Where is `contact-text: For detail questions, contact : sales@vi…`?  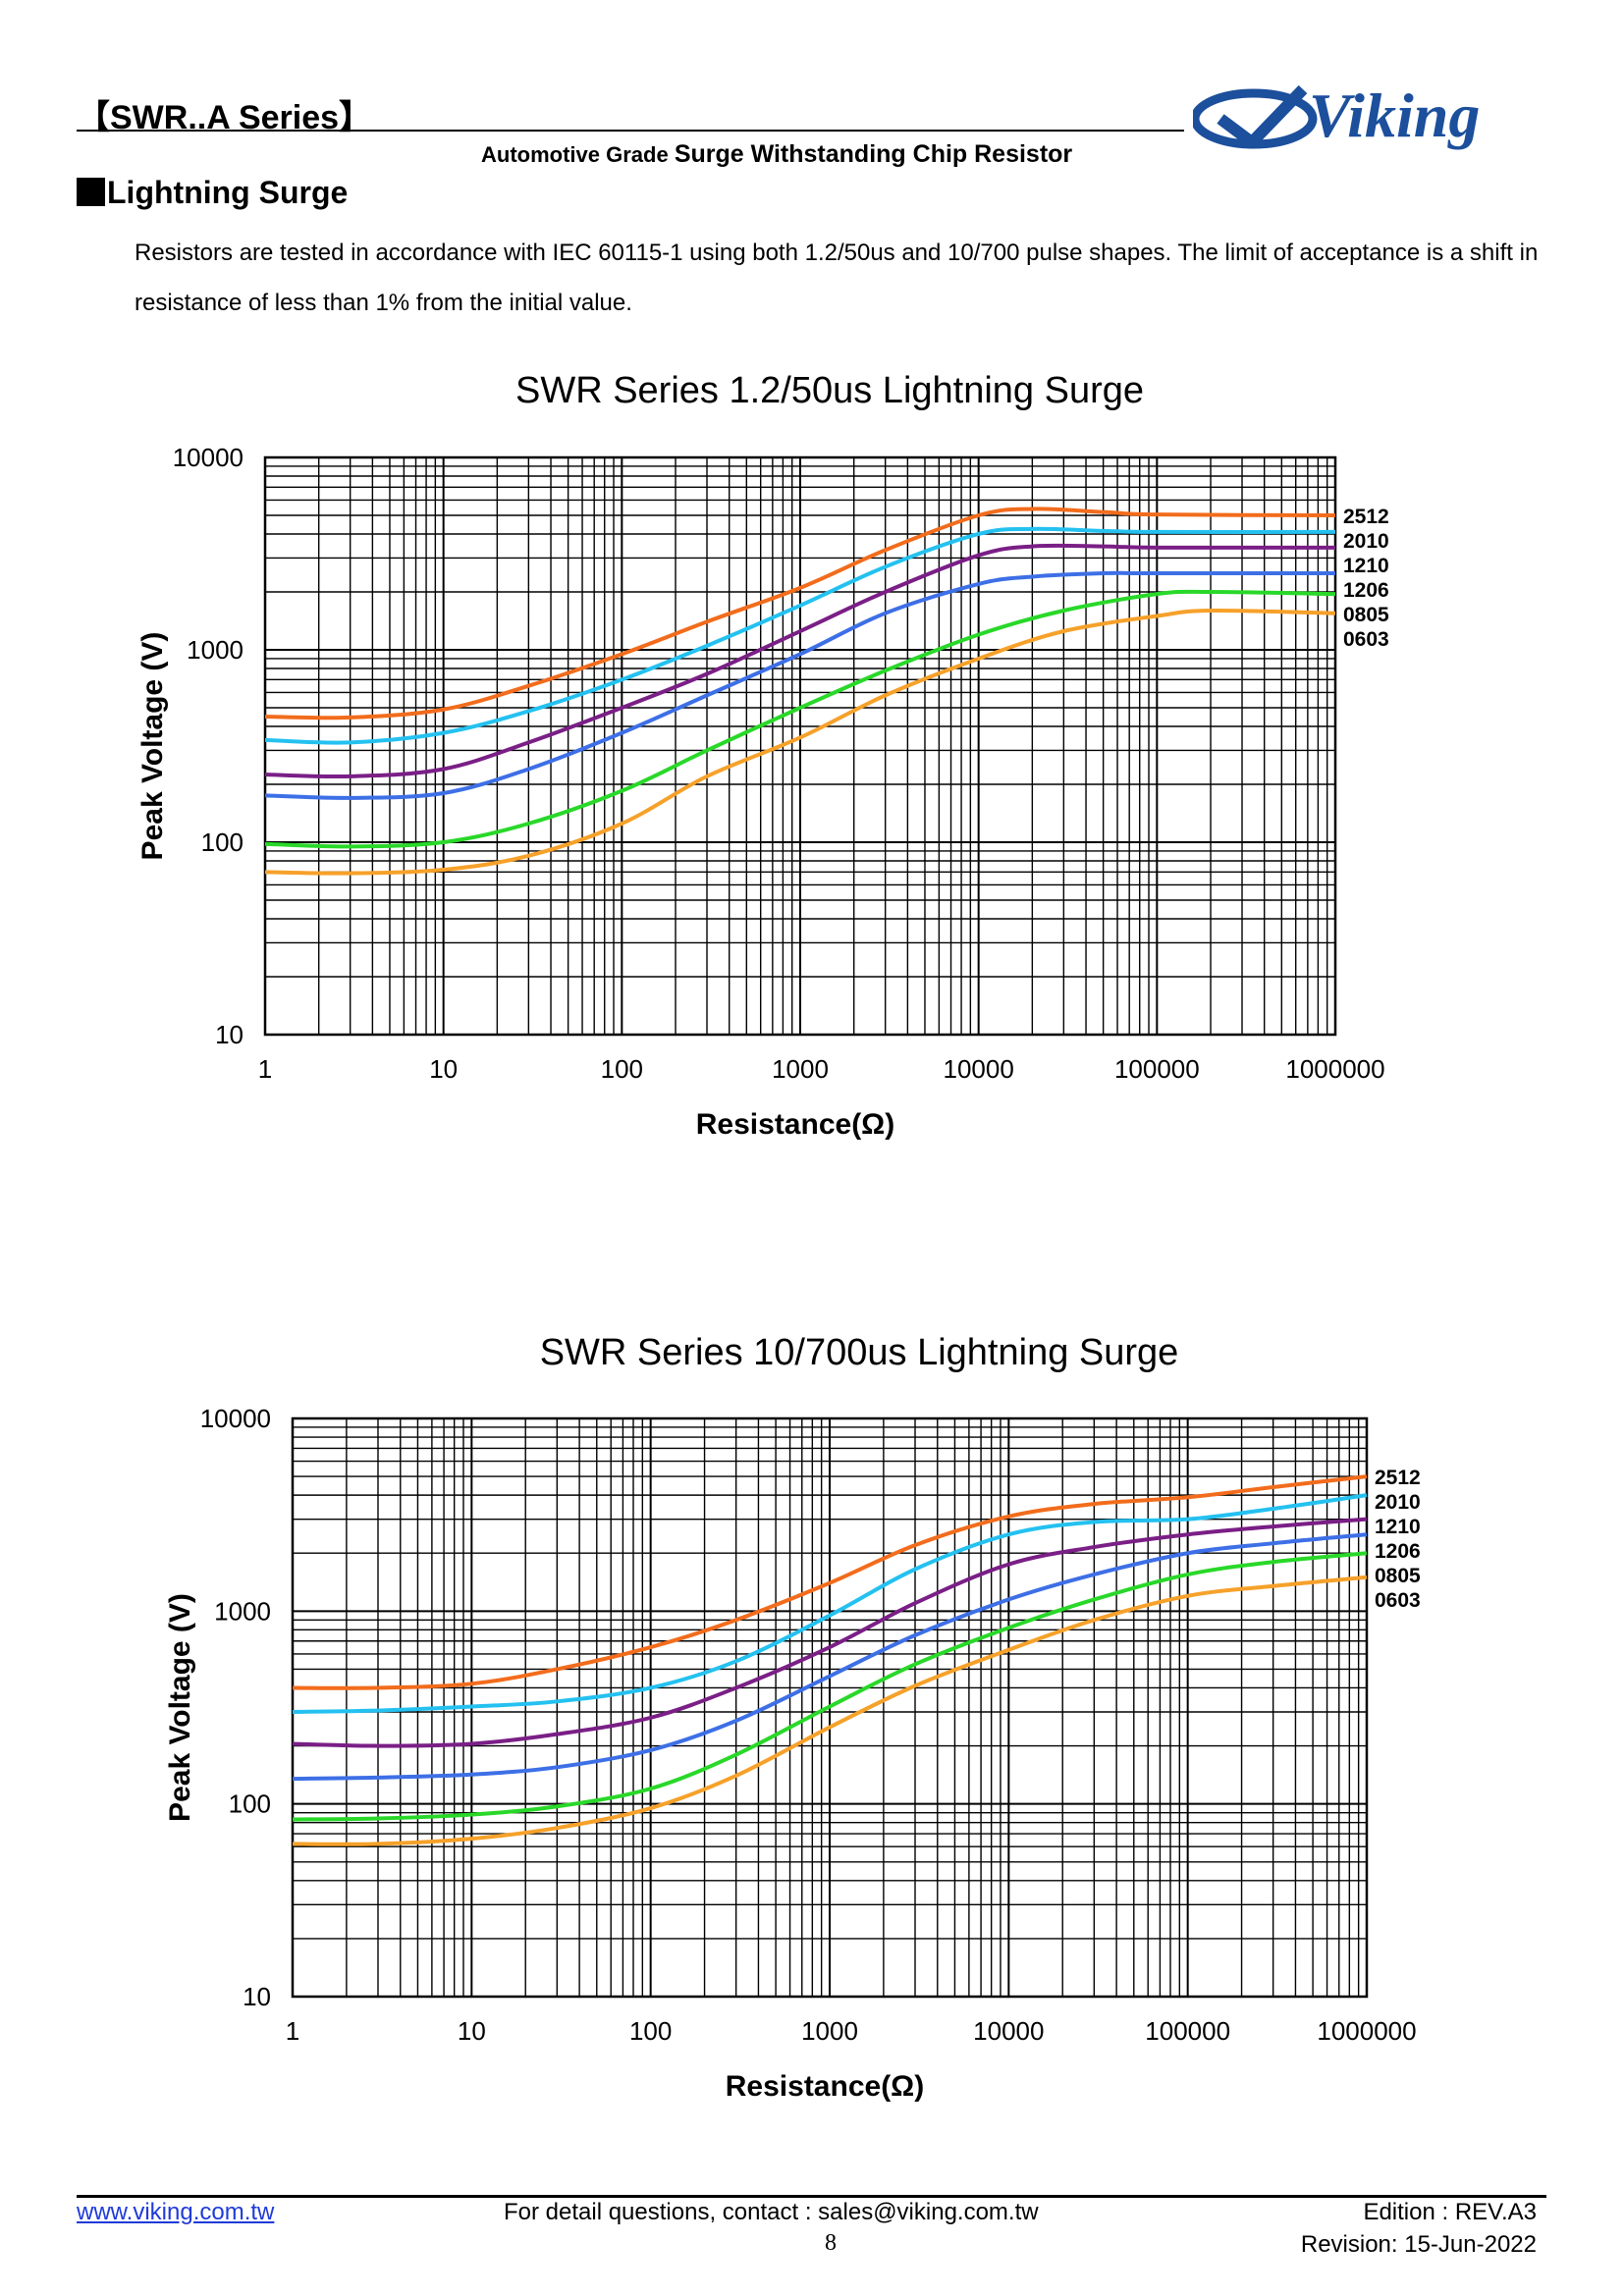
contact-text: For detail questions, contact : sales@vi… is located at coordinates (771, 2212).